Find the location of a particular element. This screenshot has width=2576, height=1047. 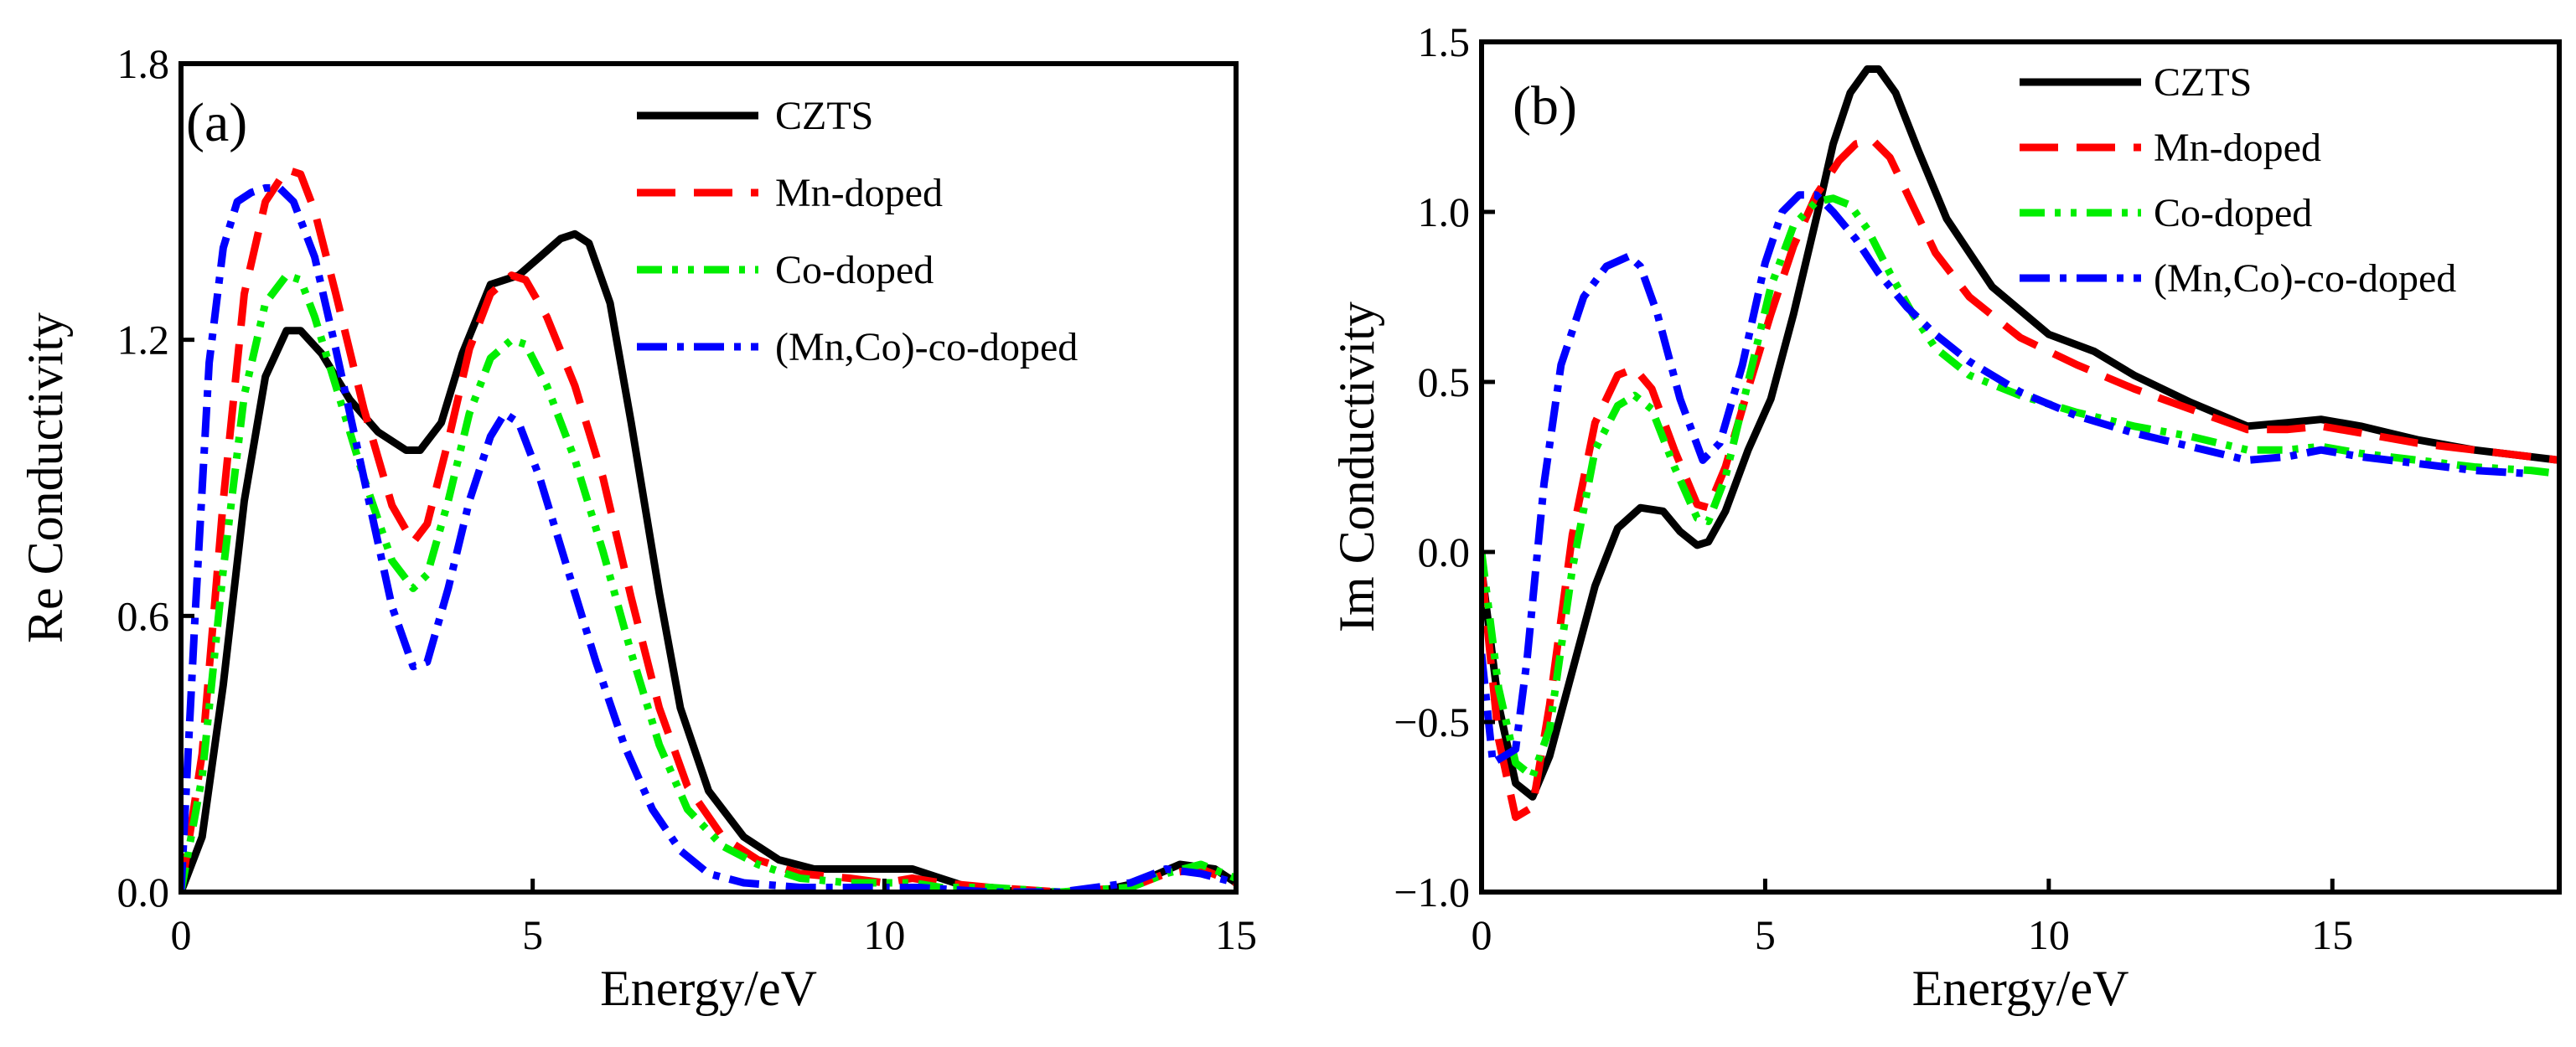

panel-a-legend-item-mn-doped: Mn-doped is located at coordinates (790, 193).